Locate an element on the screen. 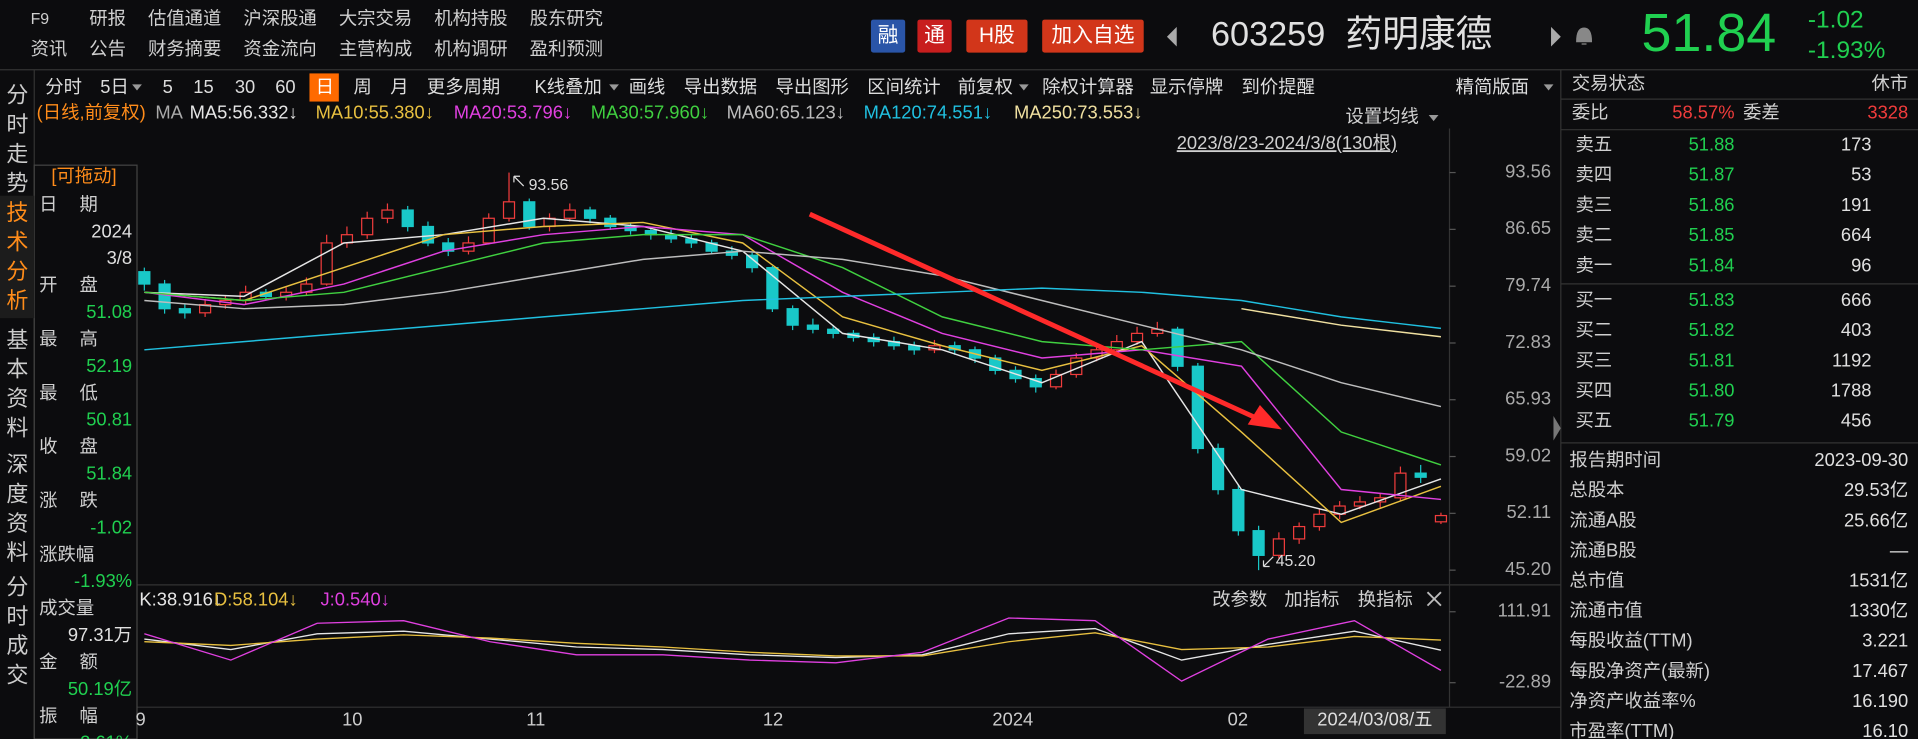  toolbar-item: 前复权 is located at coordinates (985, 86).